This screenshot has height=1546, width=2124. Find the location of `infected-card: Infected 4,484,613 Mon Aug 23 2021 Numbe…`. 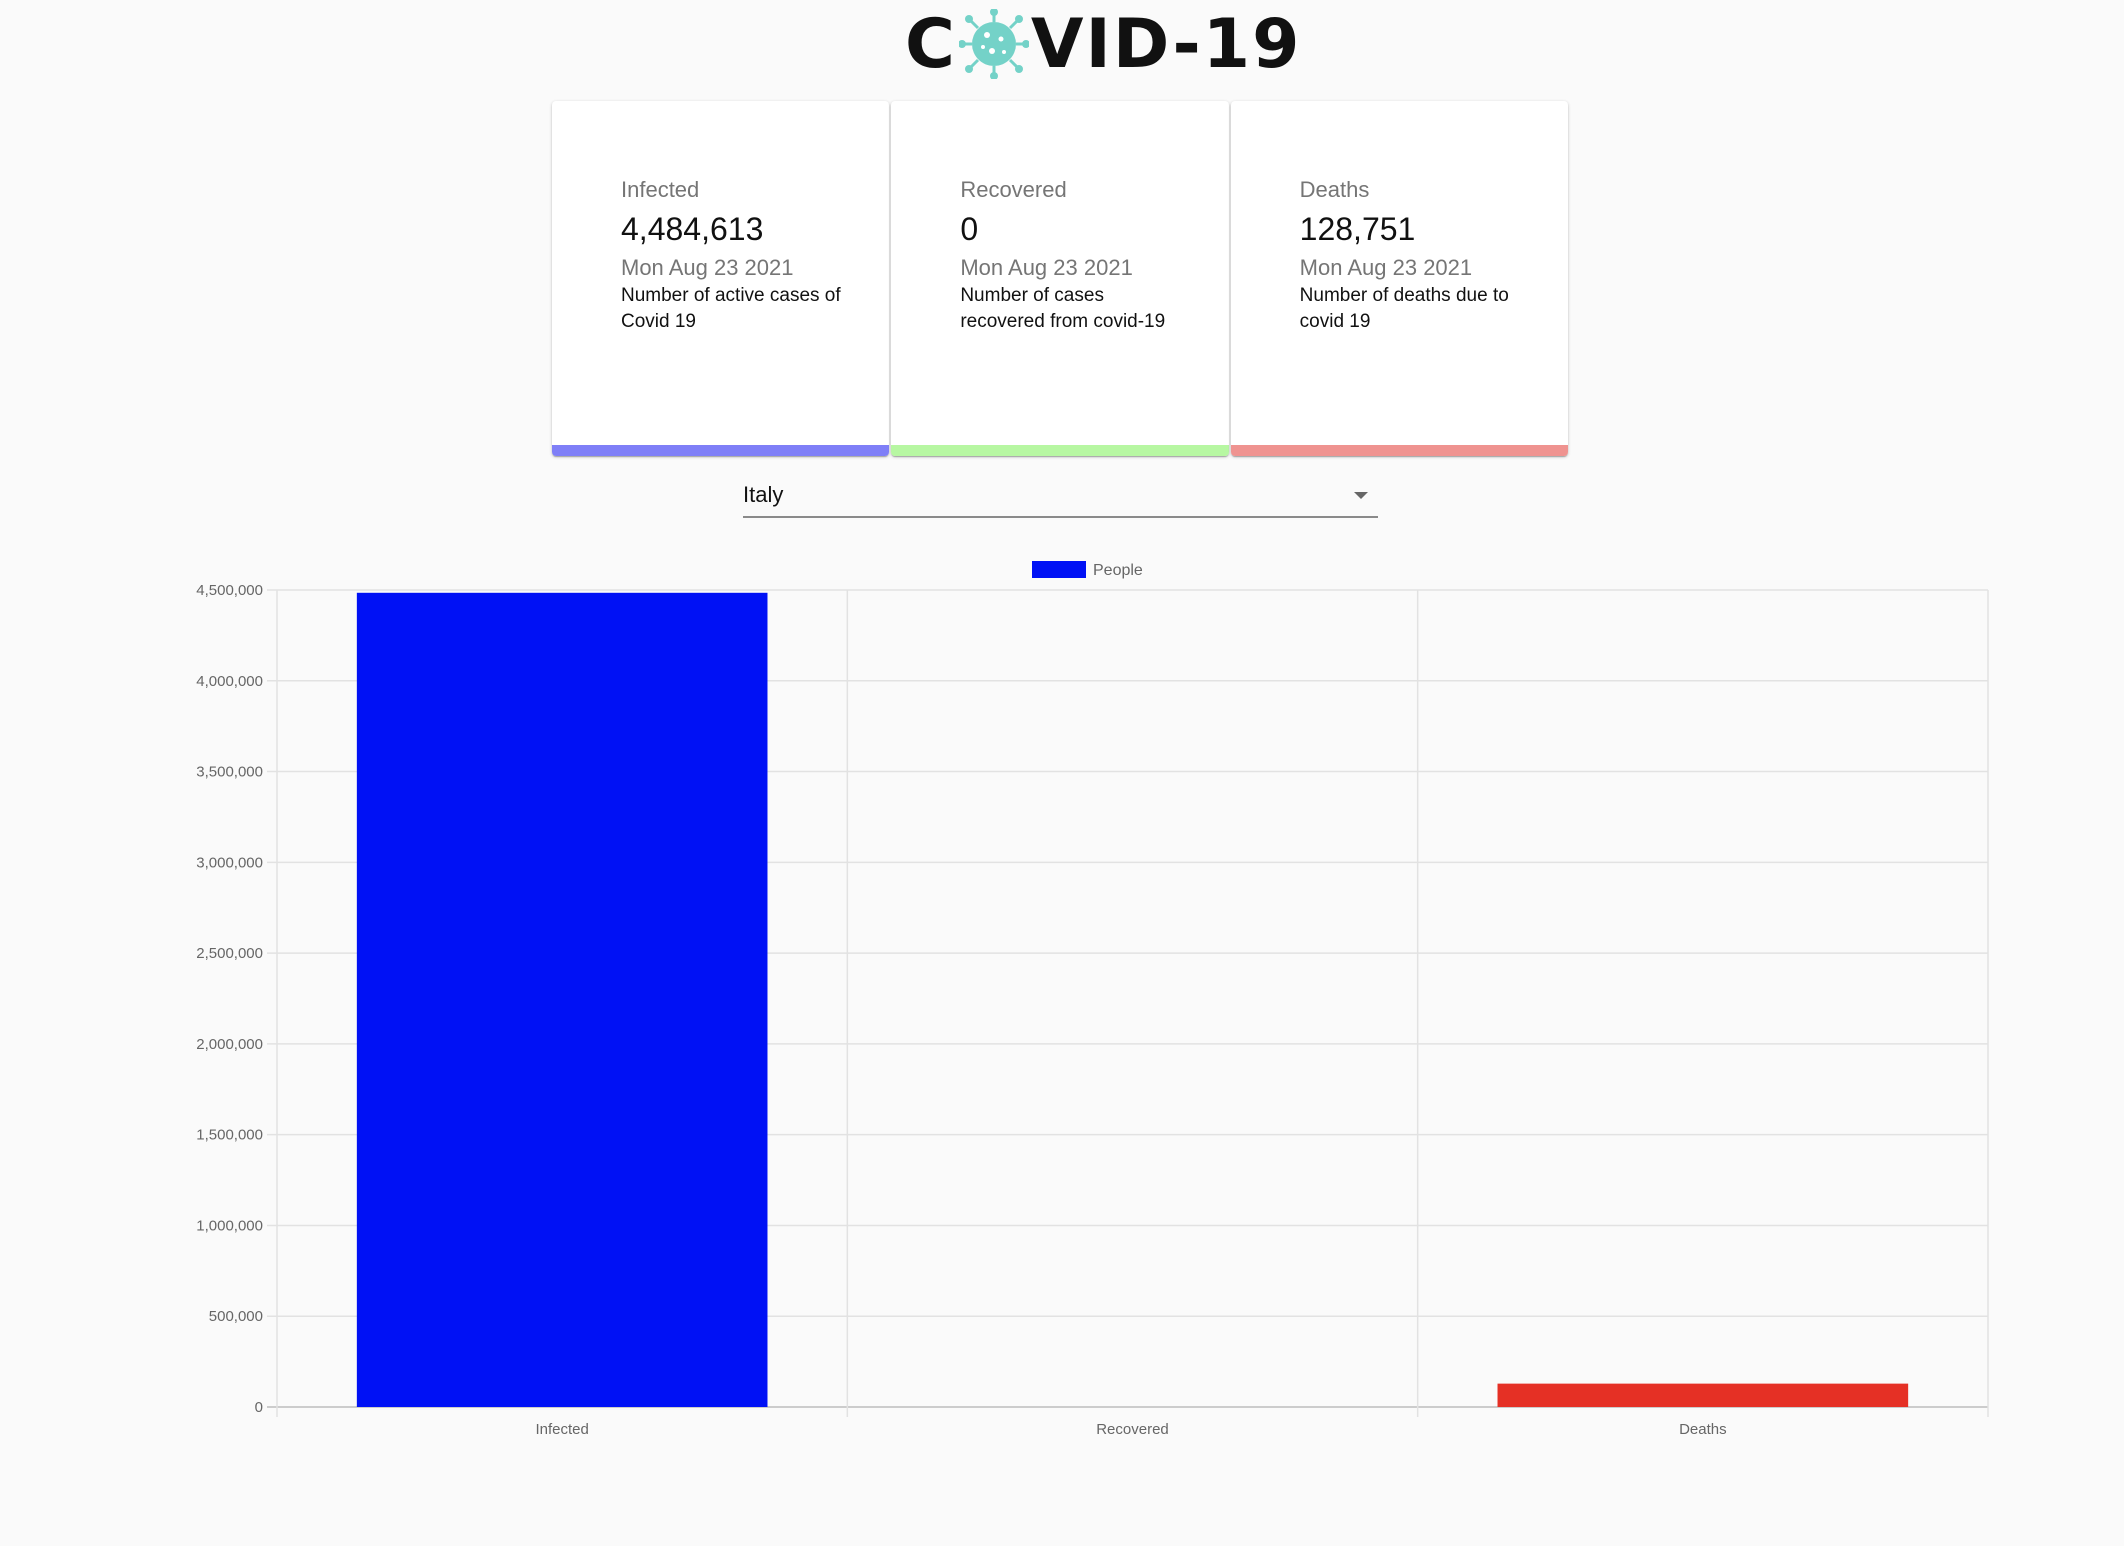

infected-card: Infected 4,484,613 Mon Aug 23 2021 Numbe… is located at coordinates (721, 278).